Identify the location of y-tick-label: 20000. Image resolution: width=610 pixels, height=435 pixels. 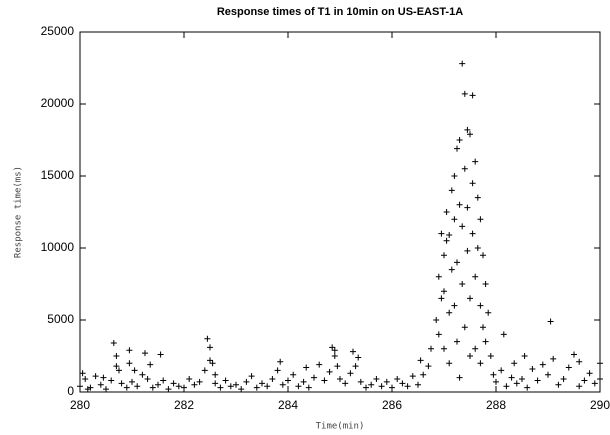
(58, 103).